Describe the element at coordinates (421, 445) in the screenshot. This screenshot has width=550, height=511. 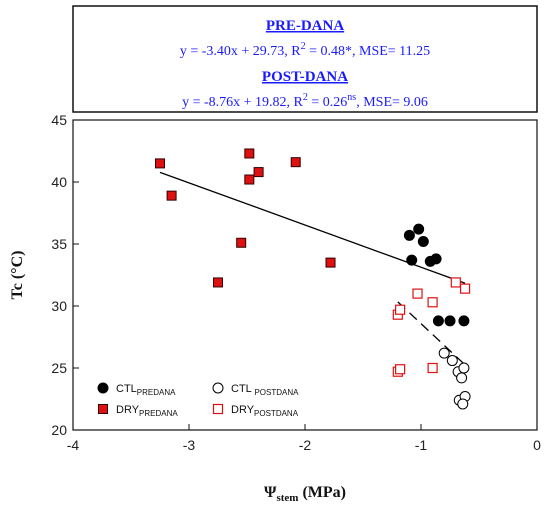
I see `x-tick-label: -1` at that location.